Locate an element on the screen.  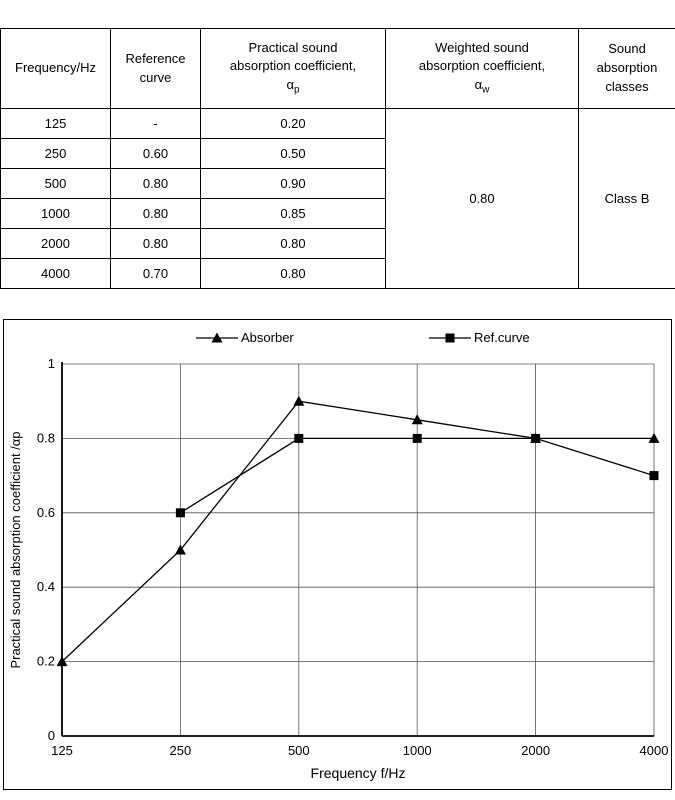
table-row: 1000 0.80 0.85 is located at coordinates (337, 213).